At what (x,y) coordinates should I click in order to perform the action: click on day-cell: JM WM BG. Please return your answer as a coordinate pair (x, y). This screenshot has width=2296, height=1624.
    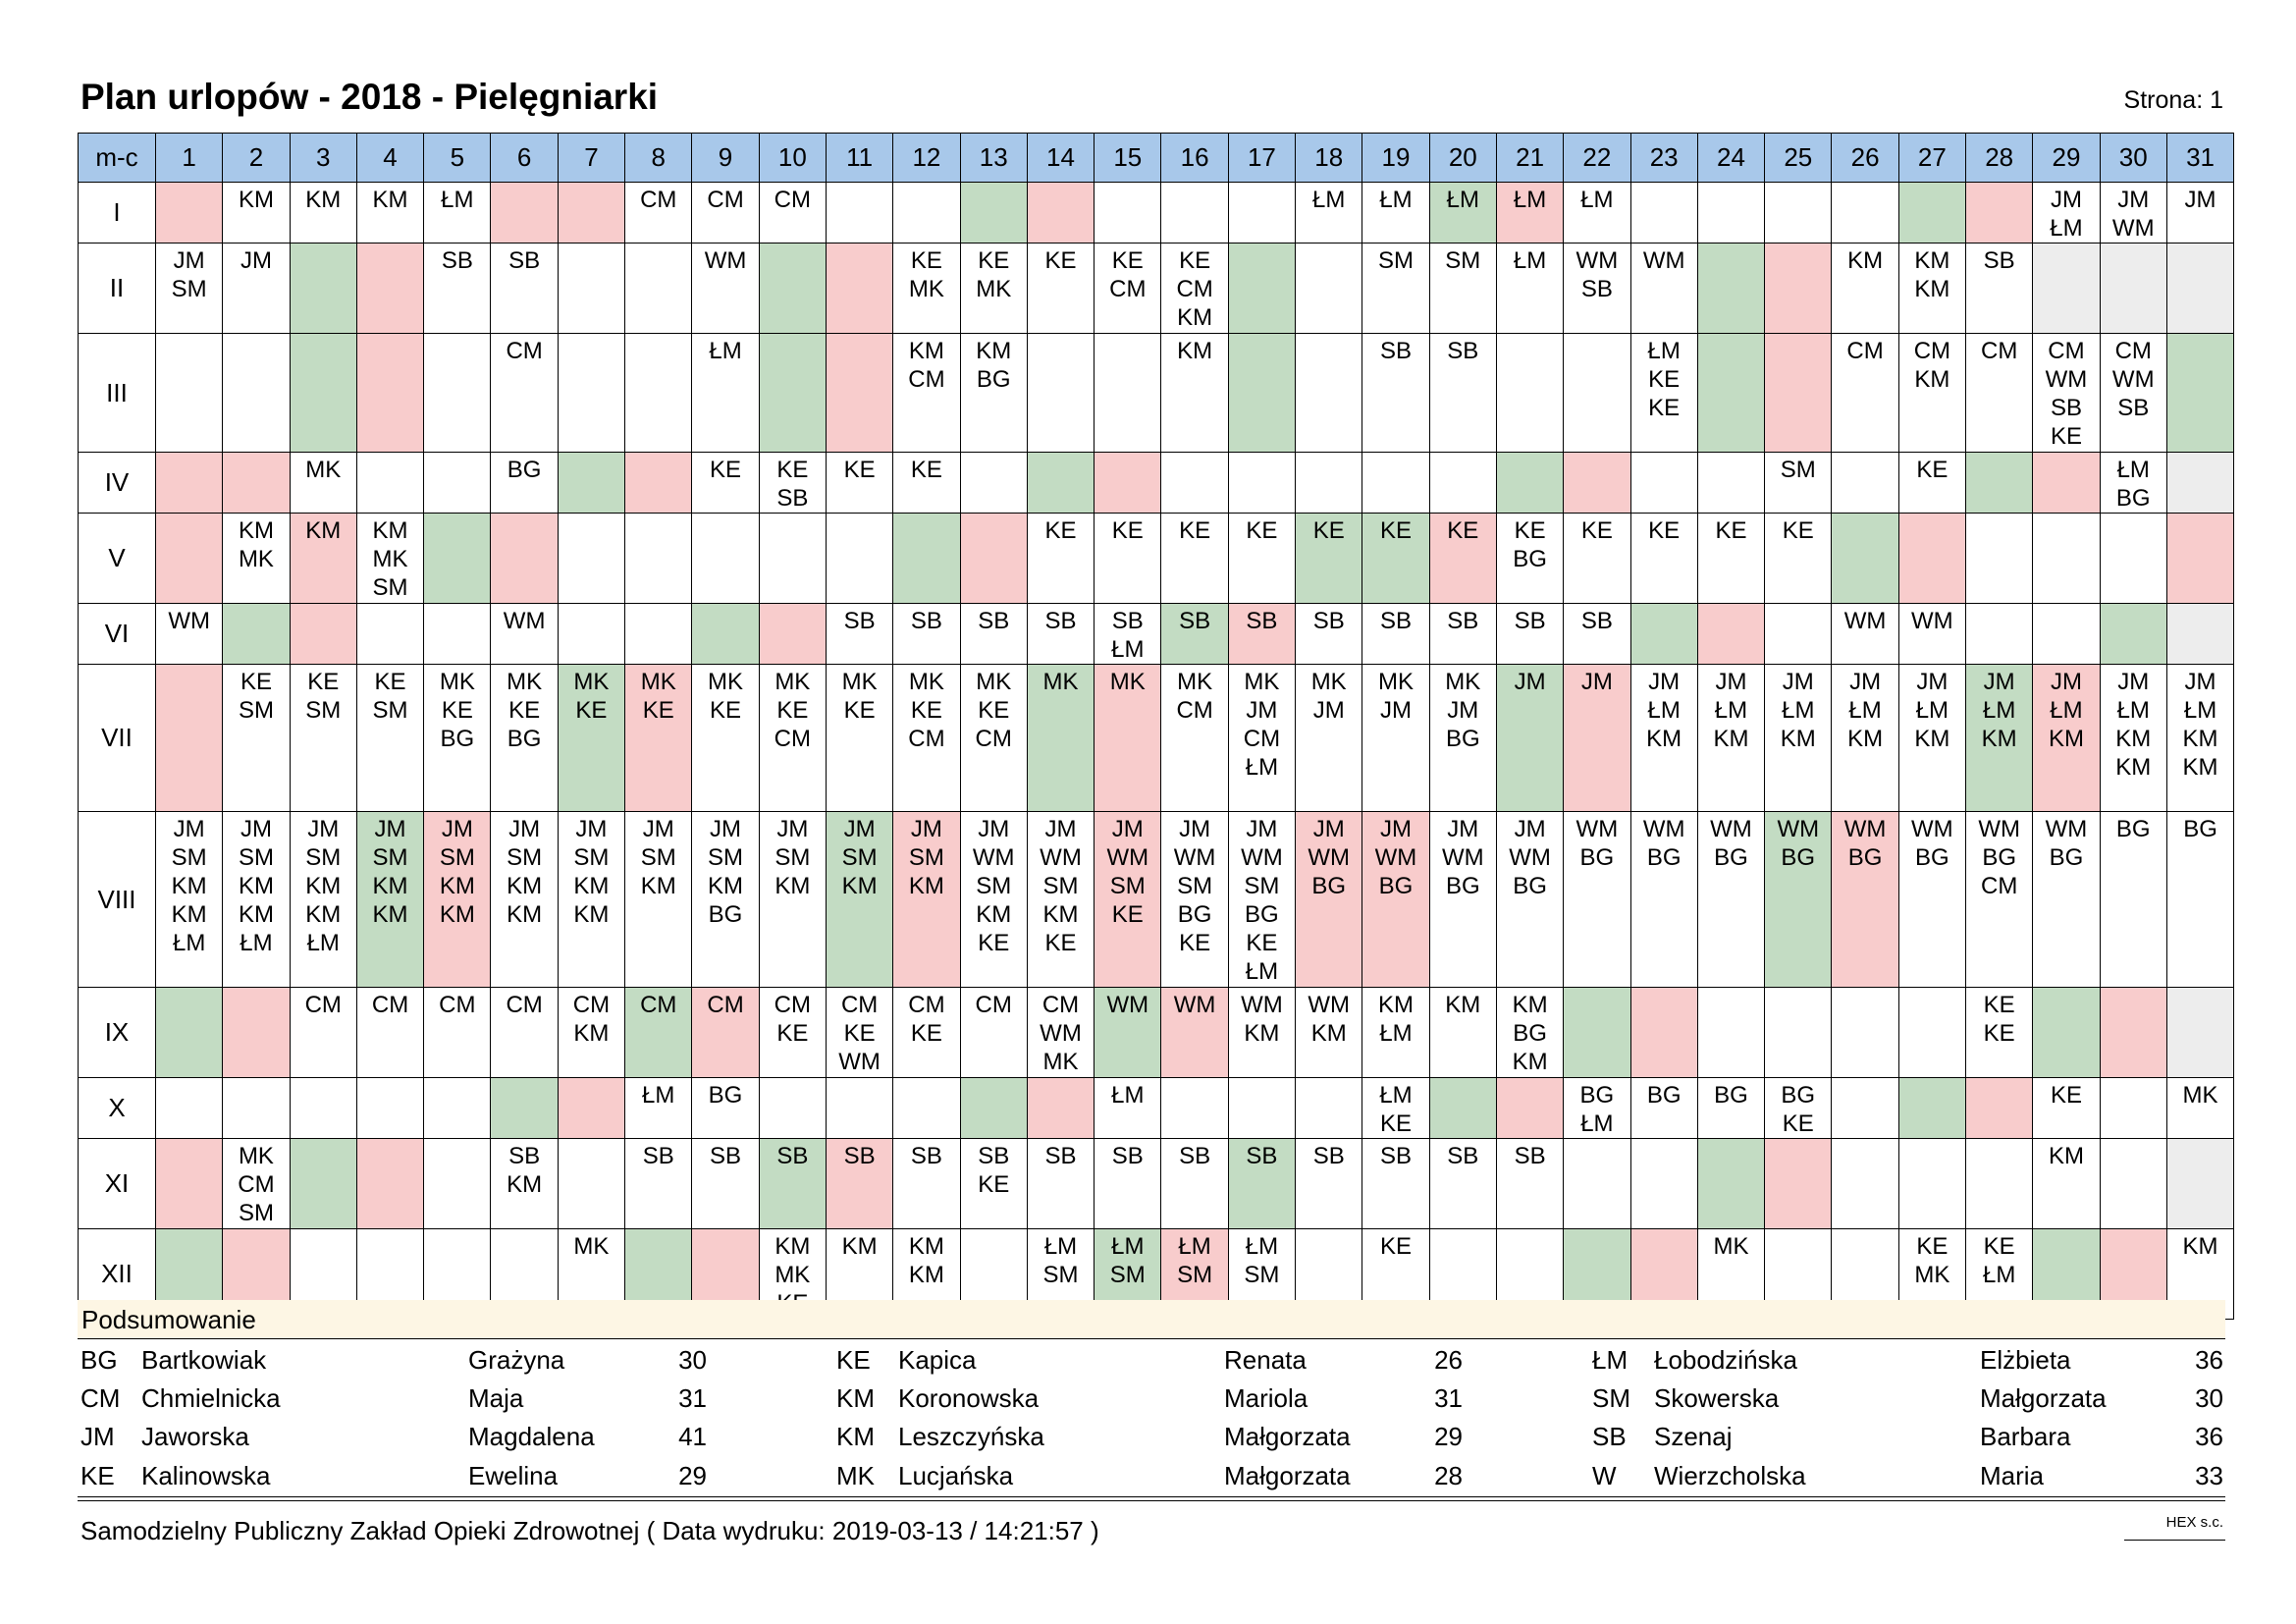
    Looking at the image, I should click on (1396, 899).